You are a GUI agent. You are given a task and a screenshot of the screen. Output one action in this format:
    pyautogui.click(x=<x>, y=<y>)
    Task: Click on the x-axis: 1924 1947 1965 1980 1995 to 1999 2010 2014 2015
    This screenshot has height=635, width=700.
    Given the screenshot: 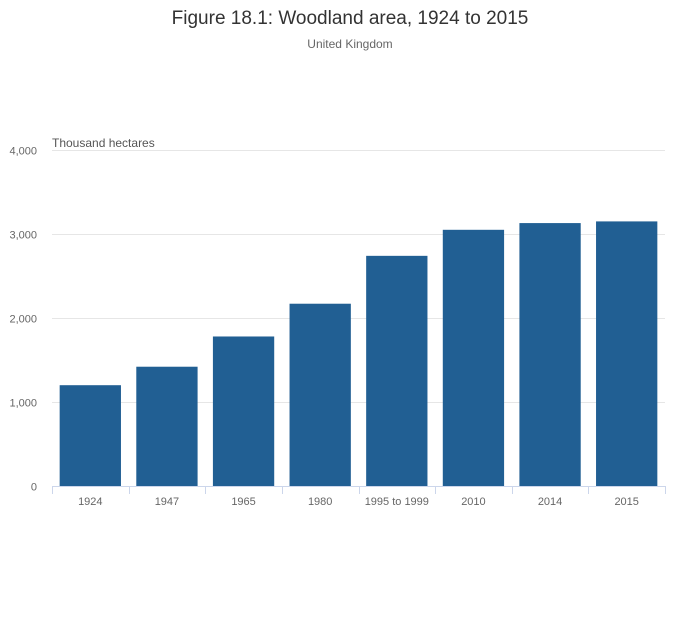 What is the action you would take?
    pyautogui.click(x=359, y=497)
    